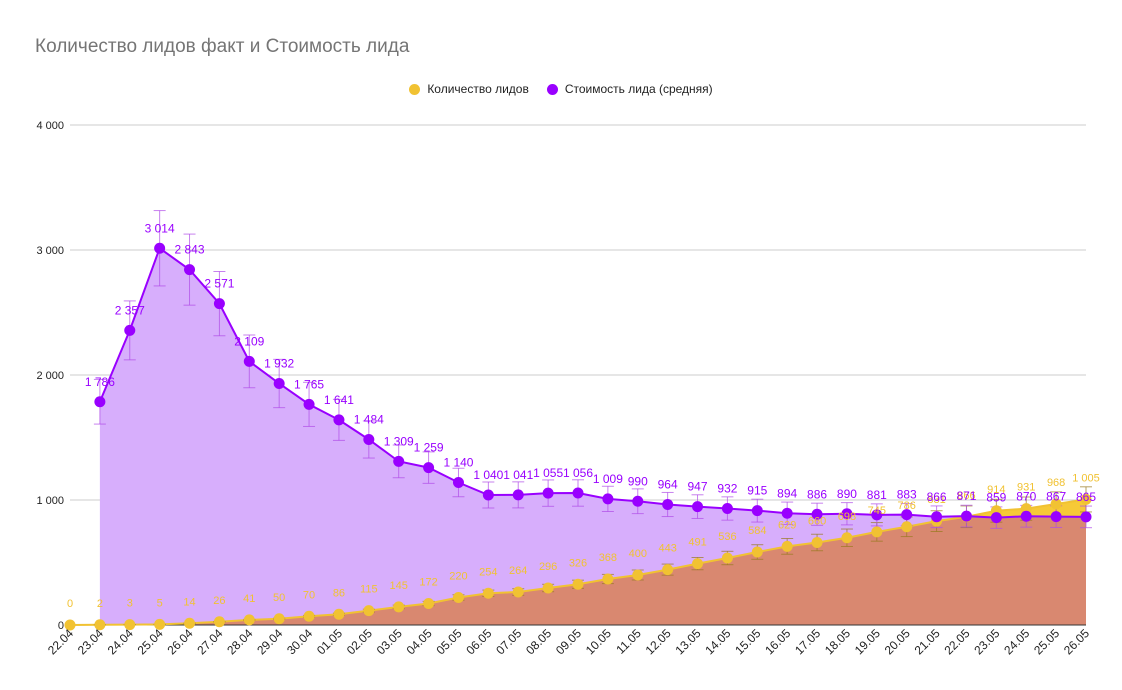  What do you see at coordinates (847, 494) in the screenshot?
I see `data-label-cost: 890` at bounding box center [847, 494].